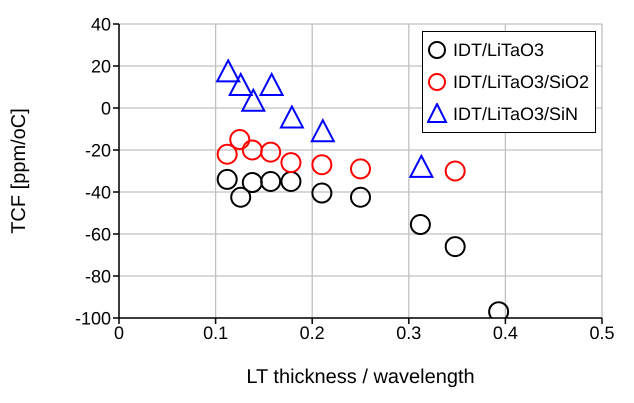  Describe the element at coordinates (515, 114) in the screenshot. I see `legend-label: IDT/LiTaO3/SiN` at that location.